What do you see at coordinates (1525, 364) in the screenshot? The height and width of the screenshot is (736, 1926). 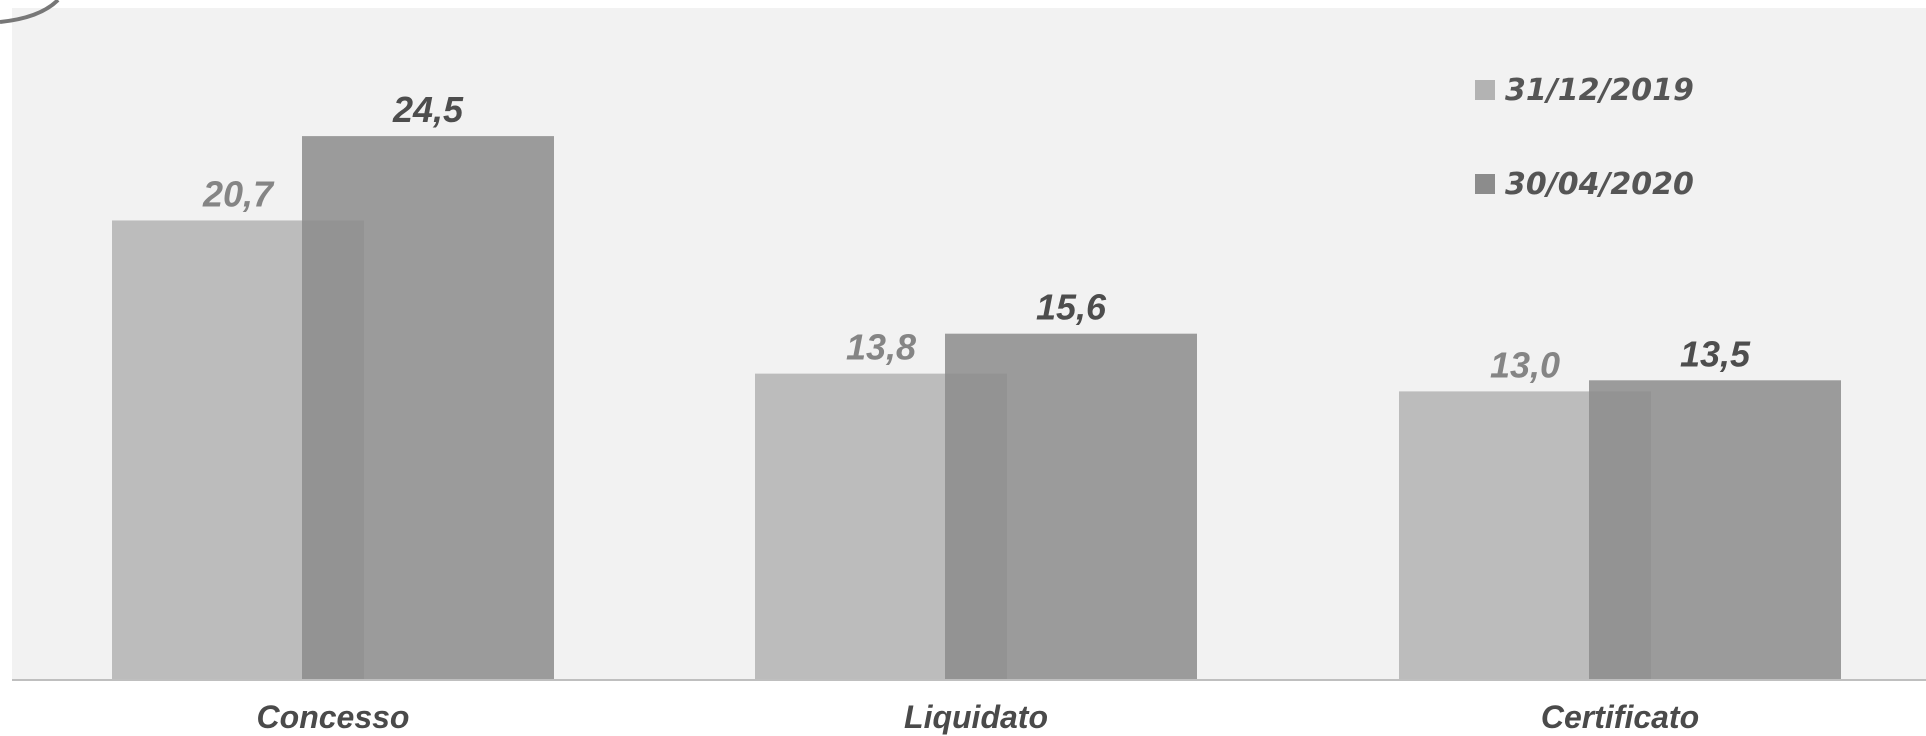 I see `value-label-certificato-series-1: 13,0` at bounding box center [1525, 364].